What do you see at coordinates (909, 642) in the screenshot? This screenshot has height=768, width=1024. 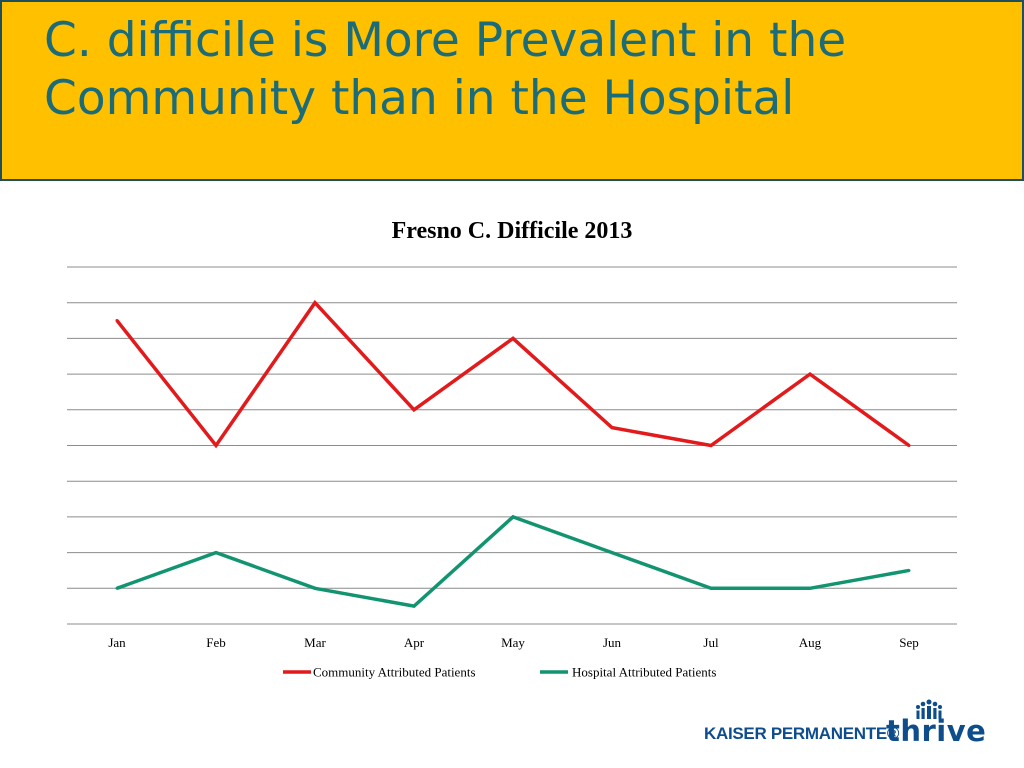 I see `x-tick-label: Sep` at bounding box center [909, 642].